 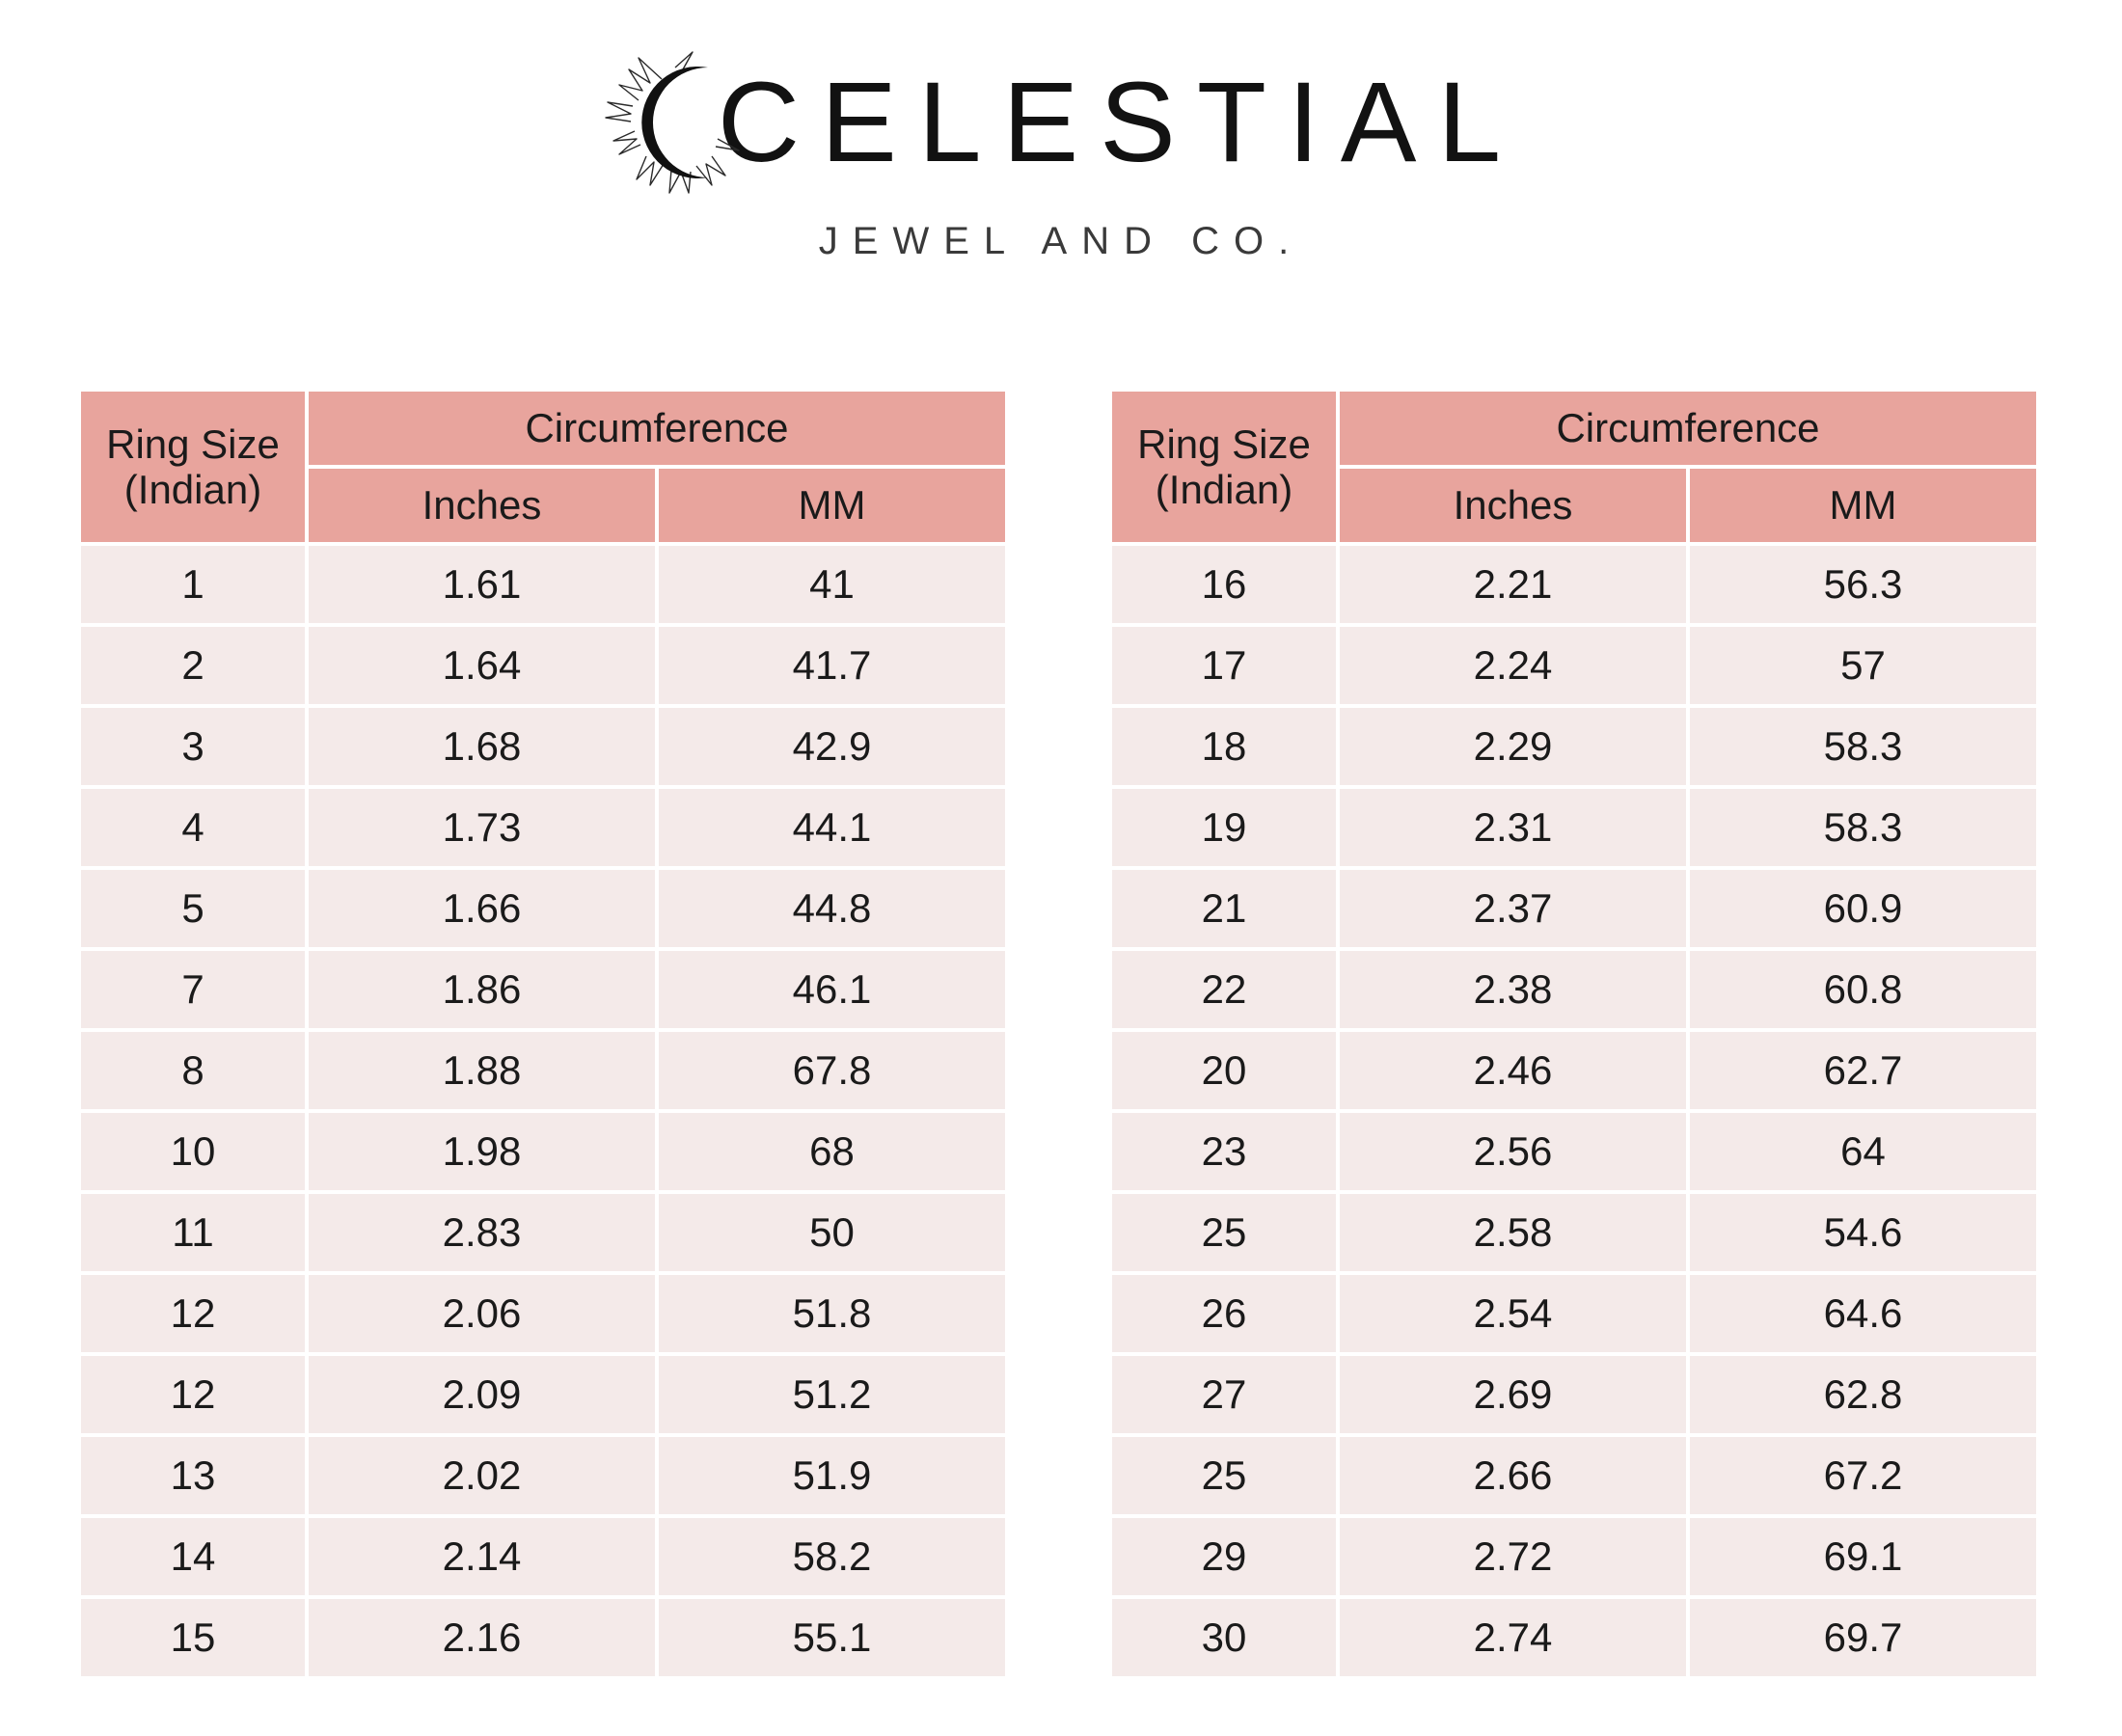 I want to click on table-row: 25 2.58 54.6, so click(x=1574, y=1233).